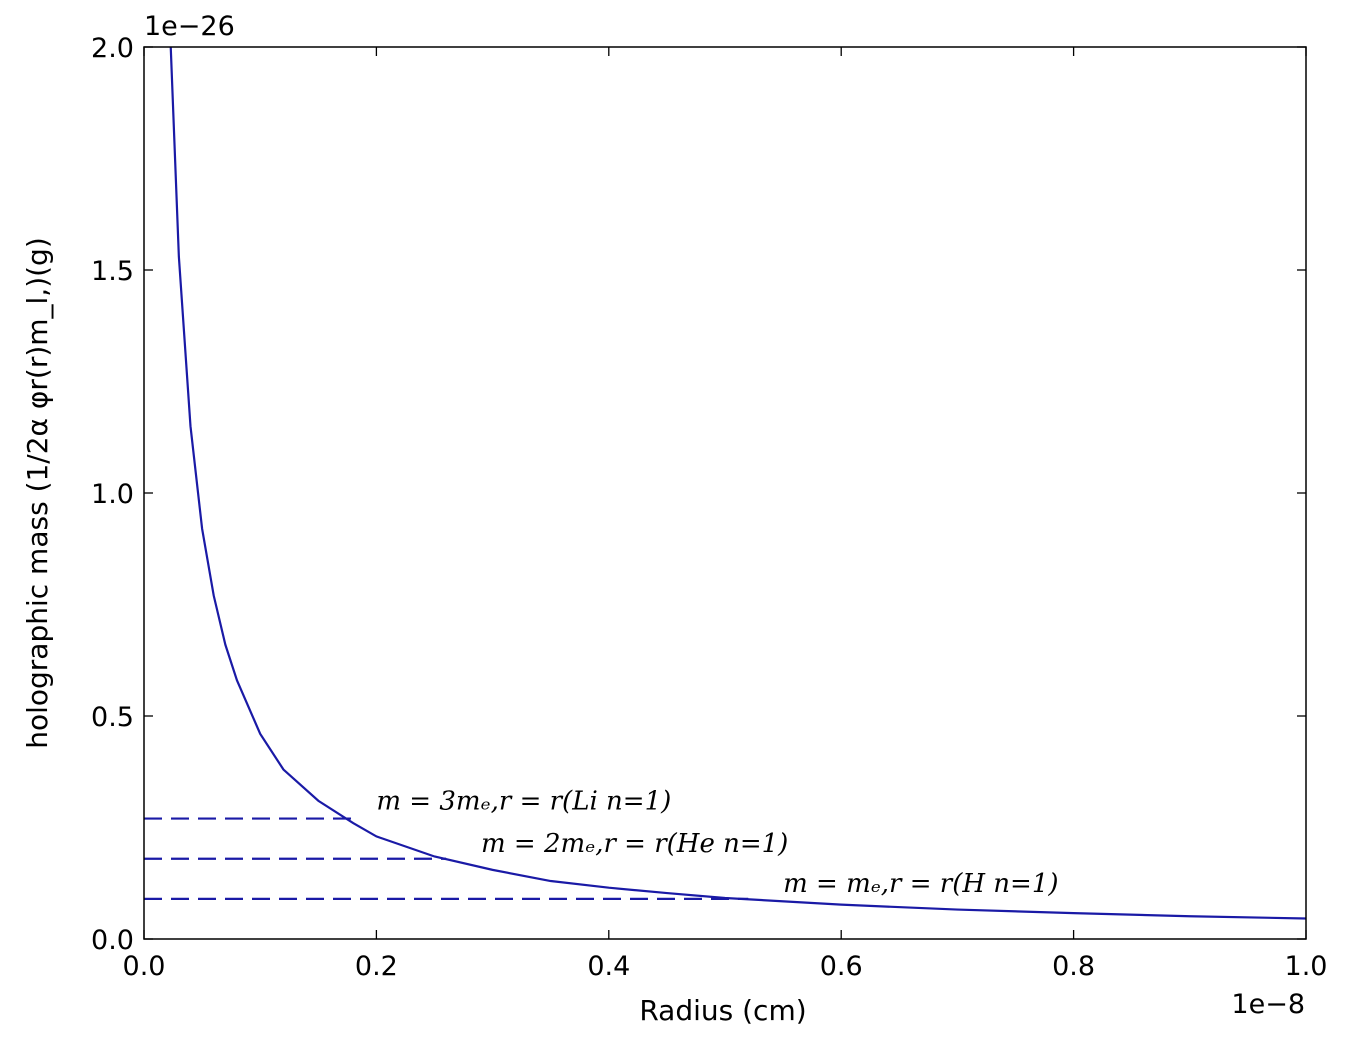 Image resolution: width=1353 pixels, height=1048 pixels. What do you see at coordinates (920, 884) in the screenshot?
I see `annotation-2: m = mₑ,r = r(H n=1)` at bounding box center [920, 884].